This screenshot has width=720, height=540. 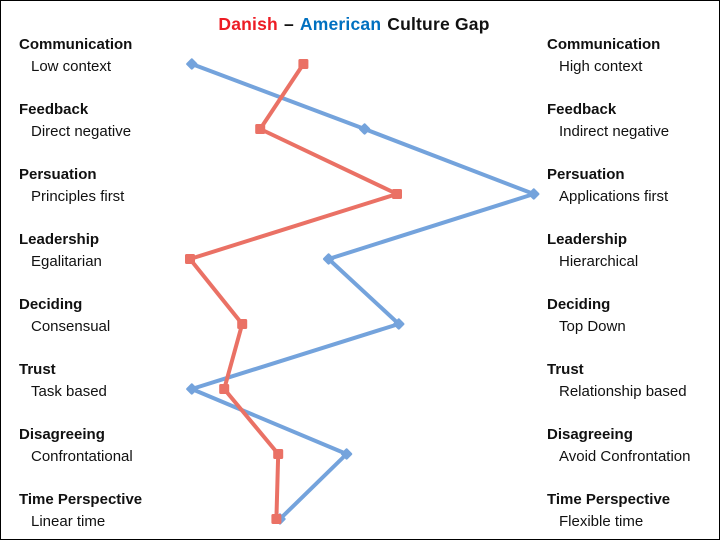 What do you see at coordinates (68, 521) in the screenshot?
I see `trait-label: Linear time` at bounding box center [68, 521].